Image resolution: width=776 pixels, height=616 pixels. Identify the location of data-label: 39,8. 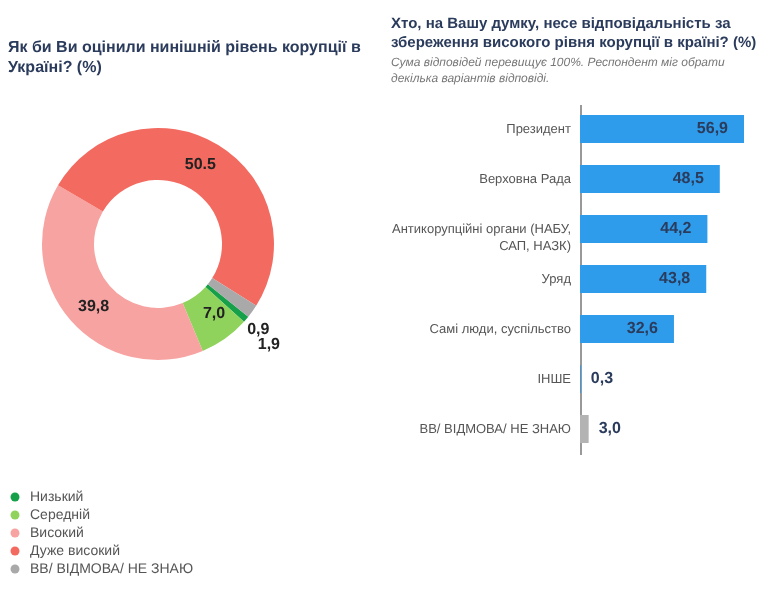
(94, 305).